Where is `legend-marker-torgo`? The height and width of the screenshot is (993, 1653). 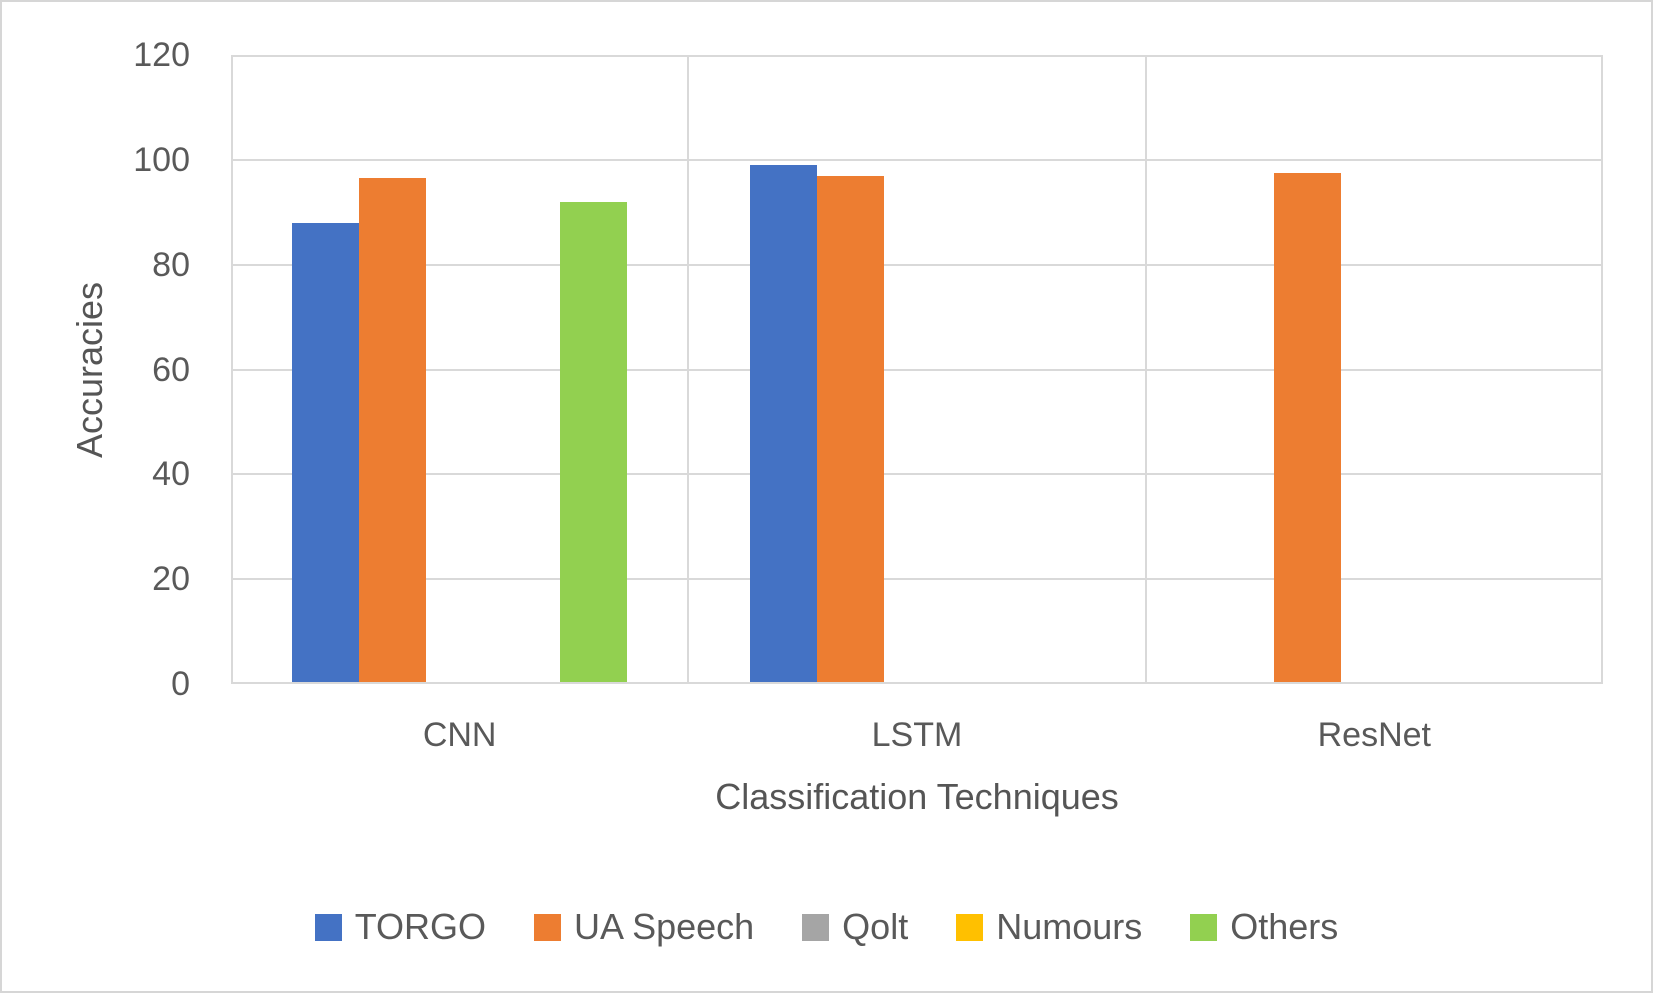
legend-marker-torgo is located at coordinates (328, 927).